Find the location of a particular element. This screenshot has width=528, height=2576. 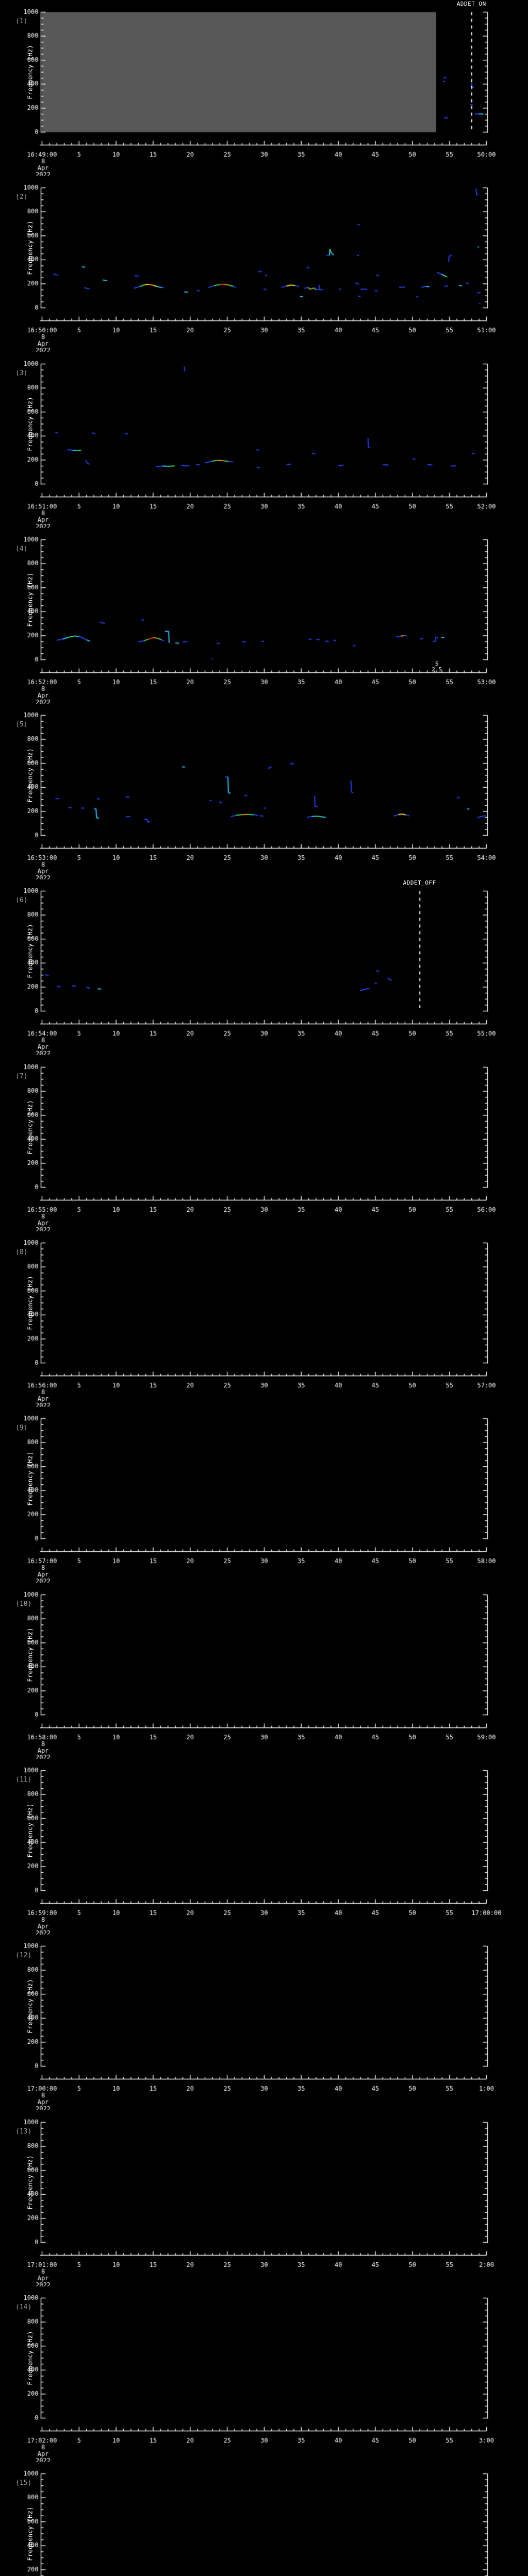

spectrogram-panel: (8) Frequency (Hz) is located at coordinates (264, 1319).